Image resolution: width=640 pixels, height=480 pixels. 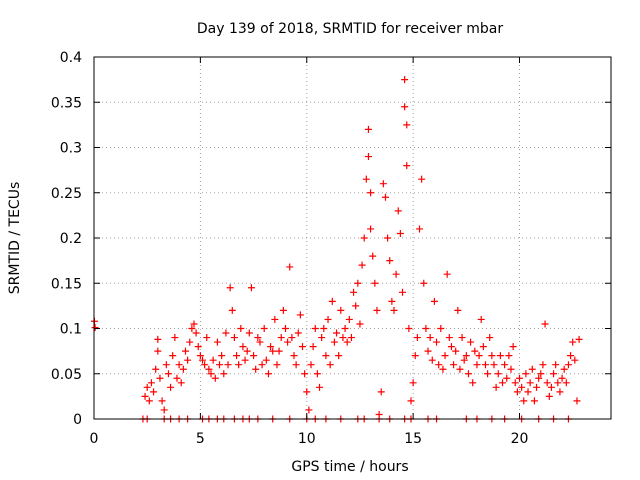 I want to click on y-tick-label: 0, so click(x=77, y=420).